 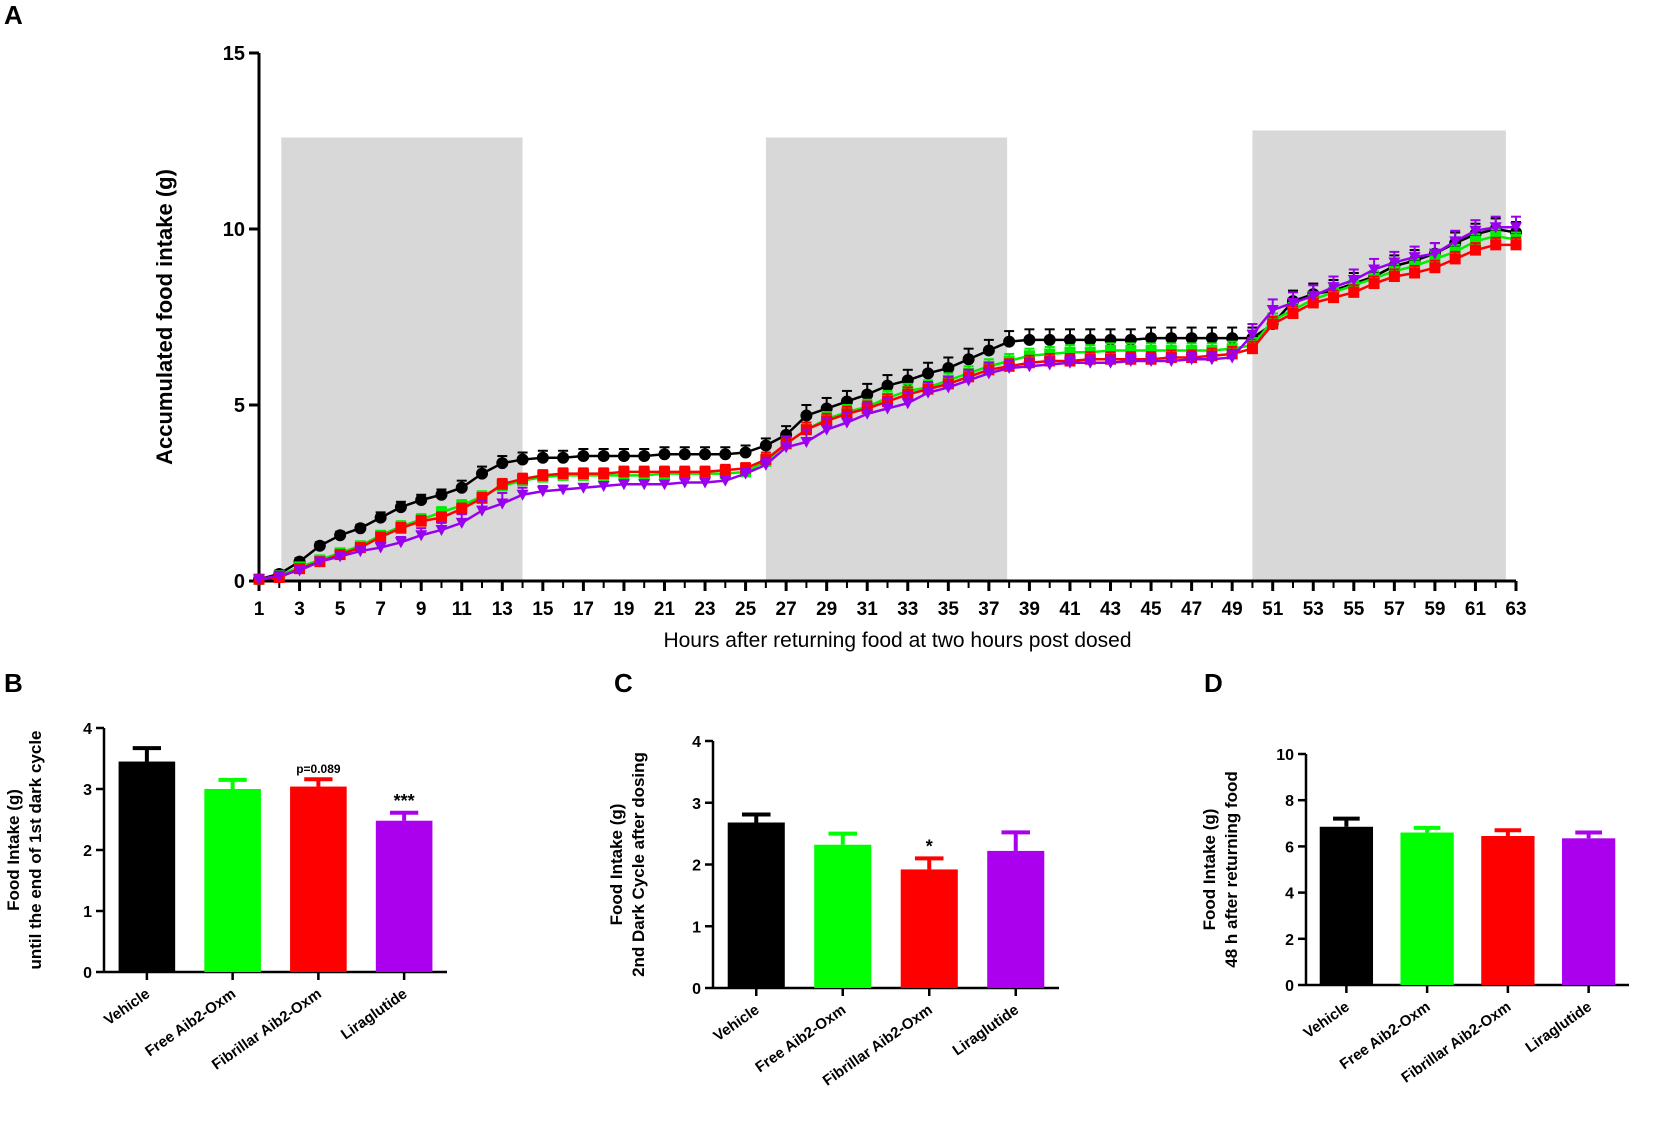 What do you see at coordinates (736, 1023) in the screenshot?
I see `category-label: Vehicle` at bounding box center [736, 1023].